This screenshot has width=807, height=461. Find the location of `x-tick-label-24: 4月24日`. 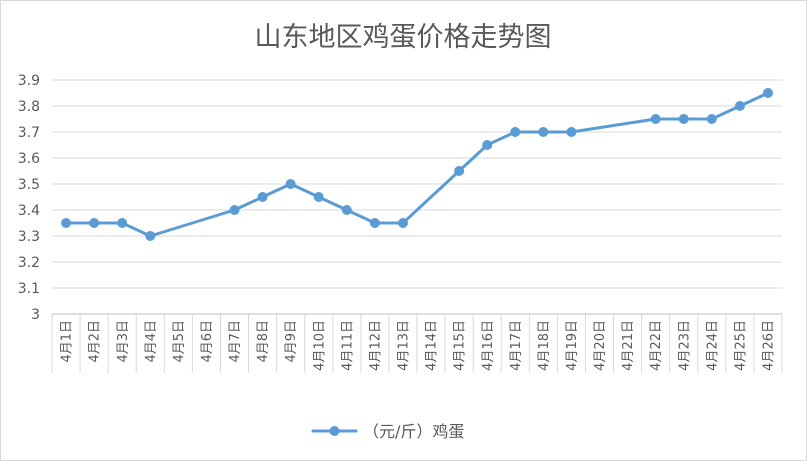

x-tick-label-24: 4月24日 is located at coordinates (712, 345).